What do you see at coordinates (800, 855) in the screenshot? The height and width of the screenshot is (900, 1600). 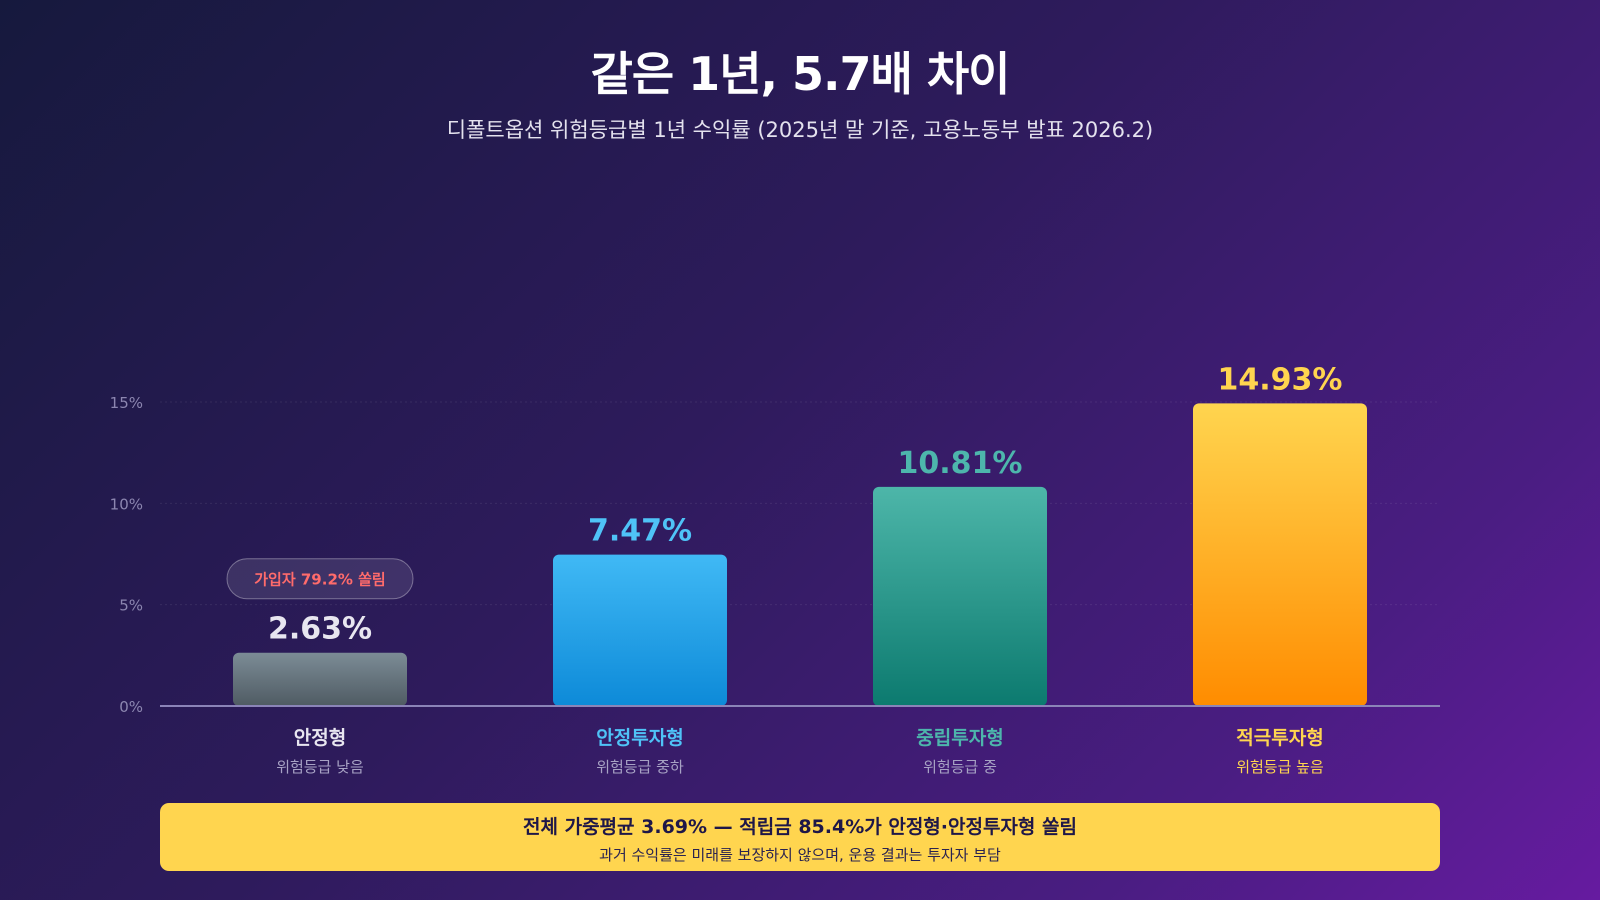 I see `summary-disclaimer: 과거 수익률은 미래를 보장하지 않으며, 운용 결과는 투자자 부담` at bounding box center [800, 855].